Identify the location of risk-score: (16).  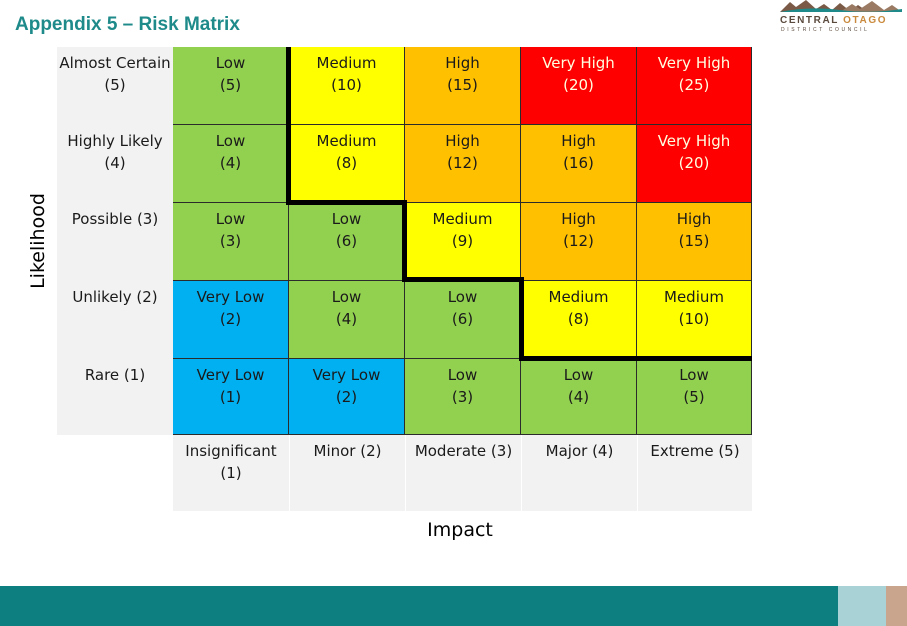
(578, 163).